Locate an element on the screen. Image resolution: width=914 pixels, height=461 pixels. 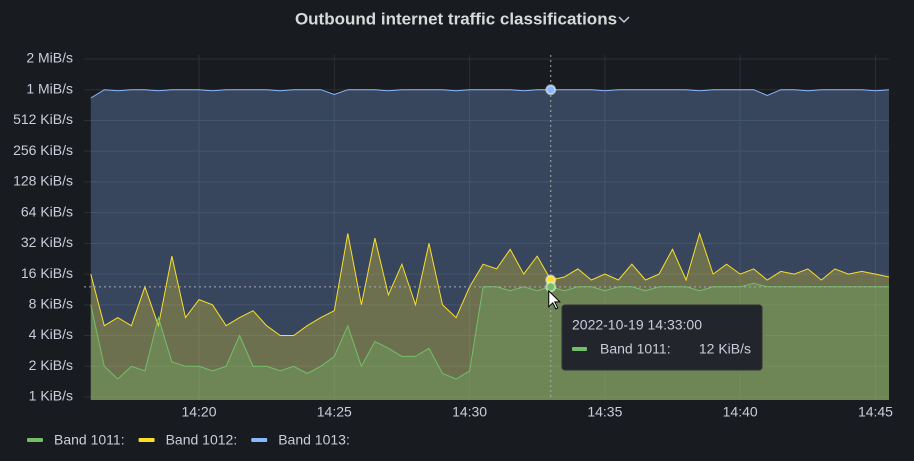
tooltip-time: 2022-10-19 14:33:00 is located at coordinates (637, 325).